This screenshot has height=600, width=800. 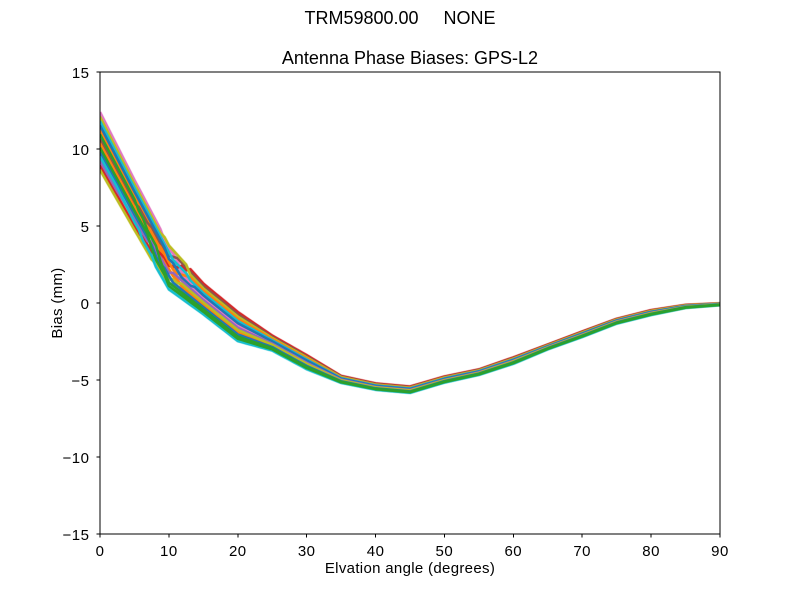 What do you see at coordinates (85, 227) in the screenshot?
I see `svg-text: 5` at bounding box center [85, 227].